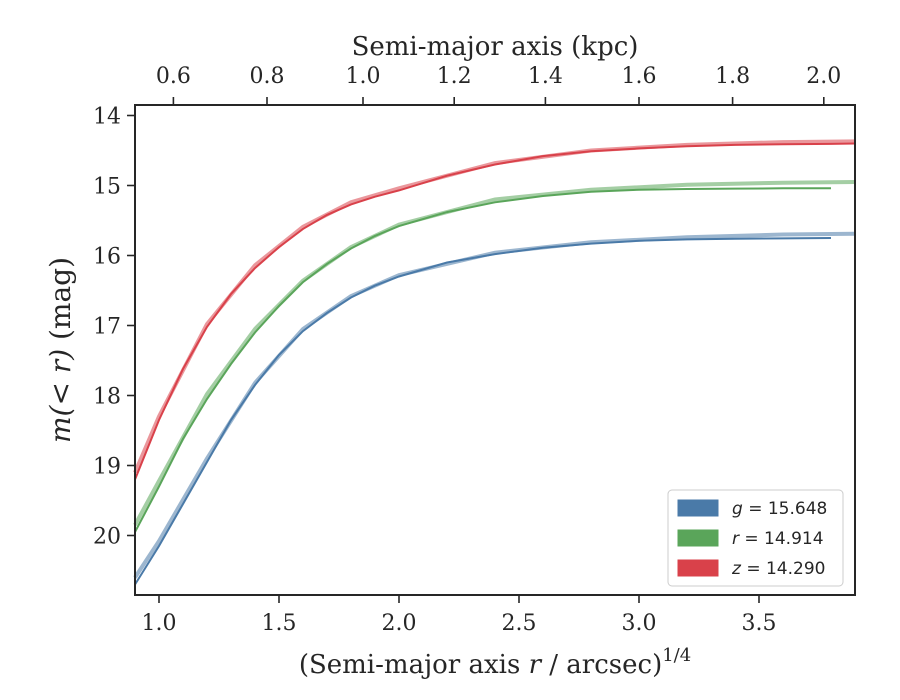 The height and width of the screenshot is (700, 900). What do you see at coordinates (107, 117) in the screenshot?
I see `y-tick-label: 14` at bounding box center [107, 117].